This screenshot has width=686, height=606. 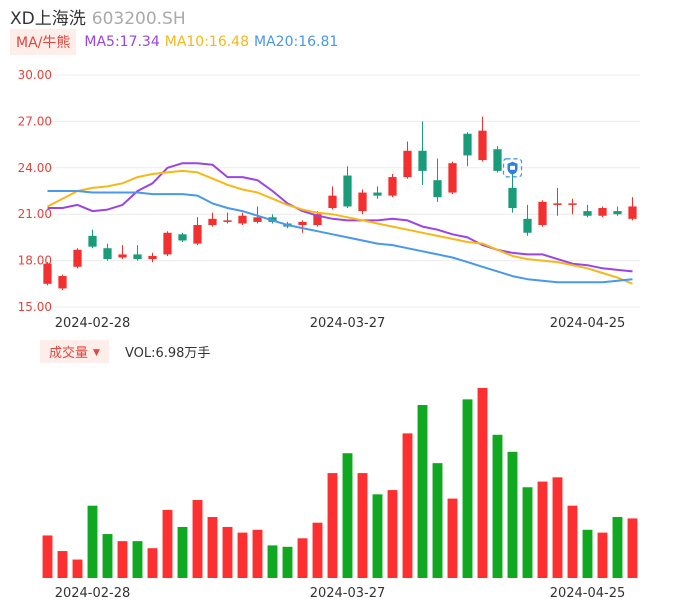 I want to click on stock-header: XD上海洗 603200.SH, so click(x=98, y=16).